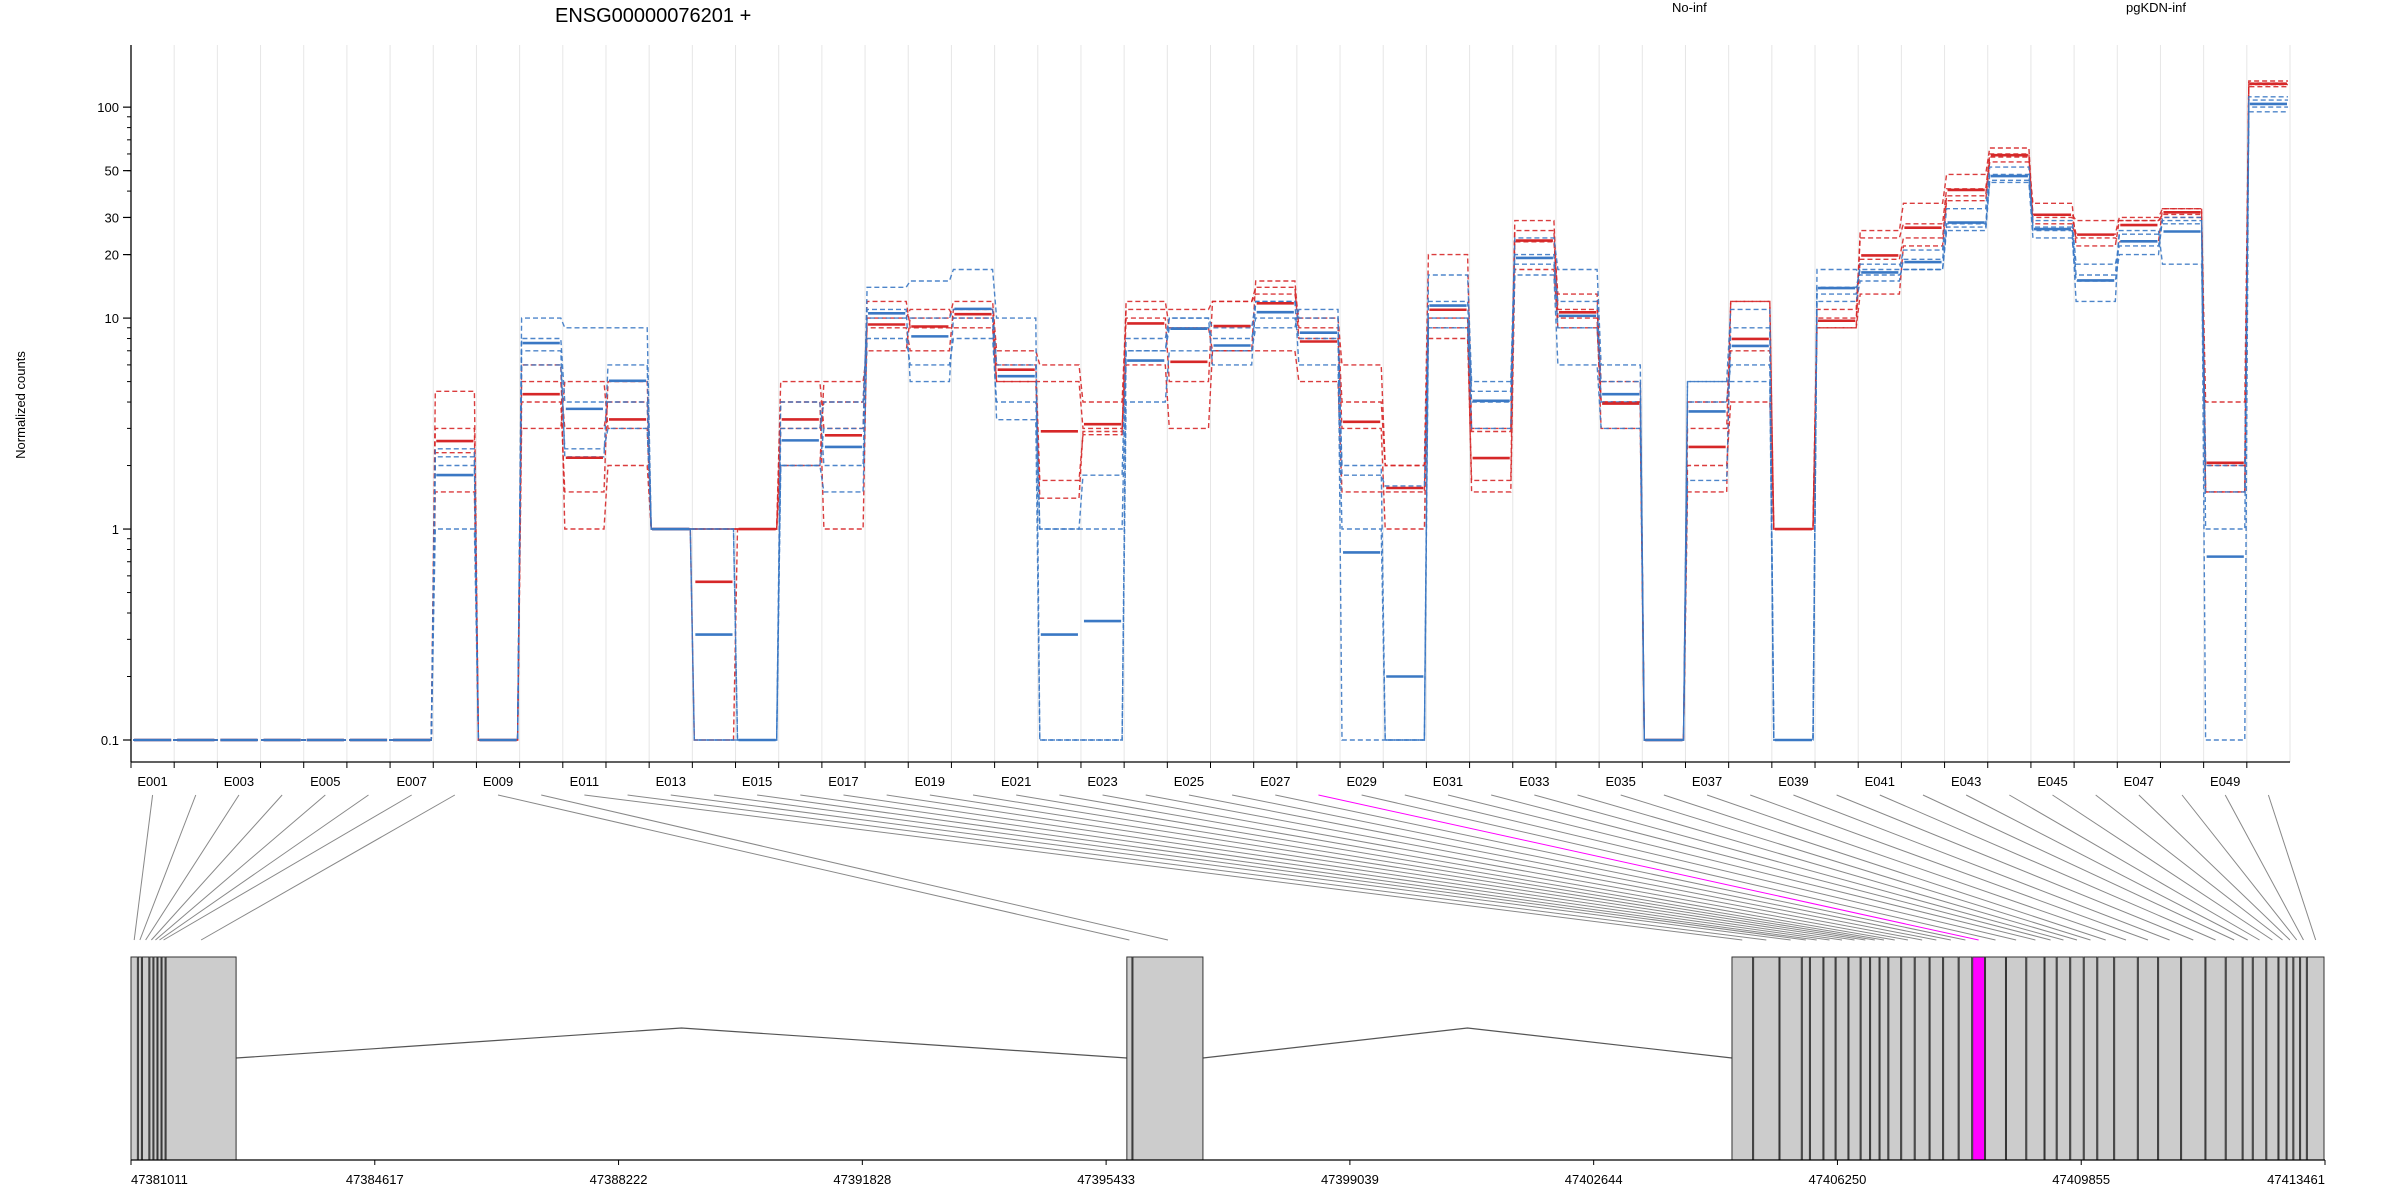 Image resolution: width=2400 pixels, height=1200 pixels. Describe the element at coordinates (1350, 1179) in the screenshot. I see `genomic-tick-label: 47399039` at that location.